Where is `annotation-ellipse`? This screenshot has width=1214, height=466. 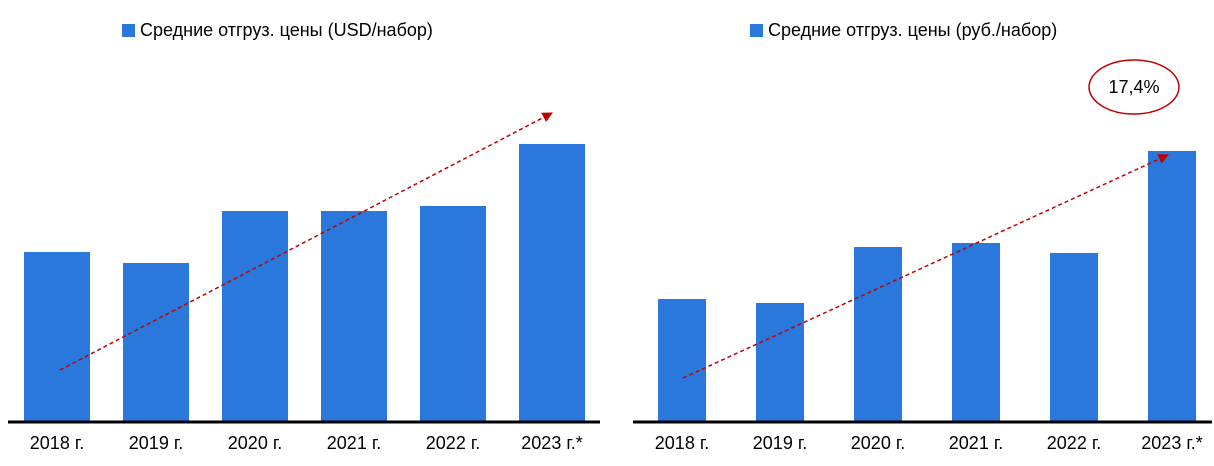 annotation-ellipse is located at coordinates (1134, 87).